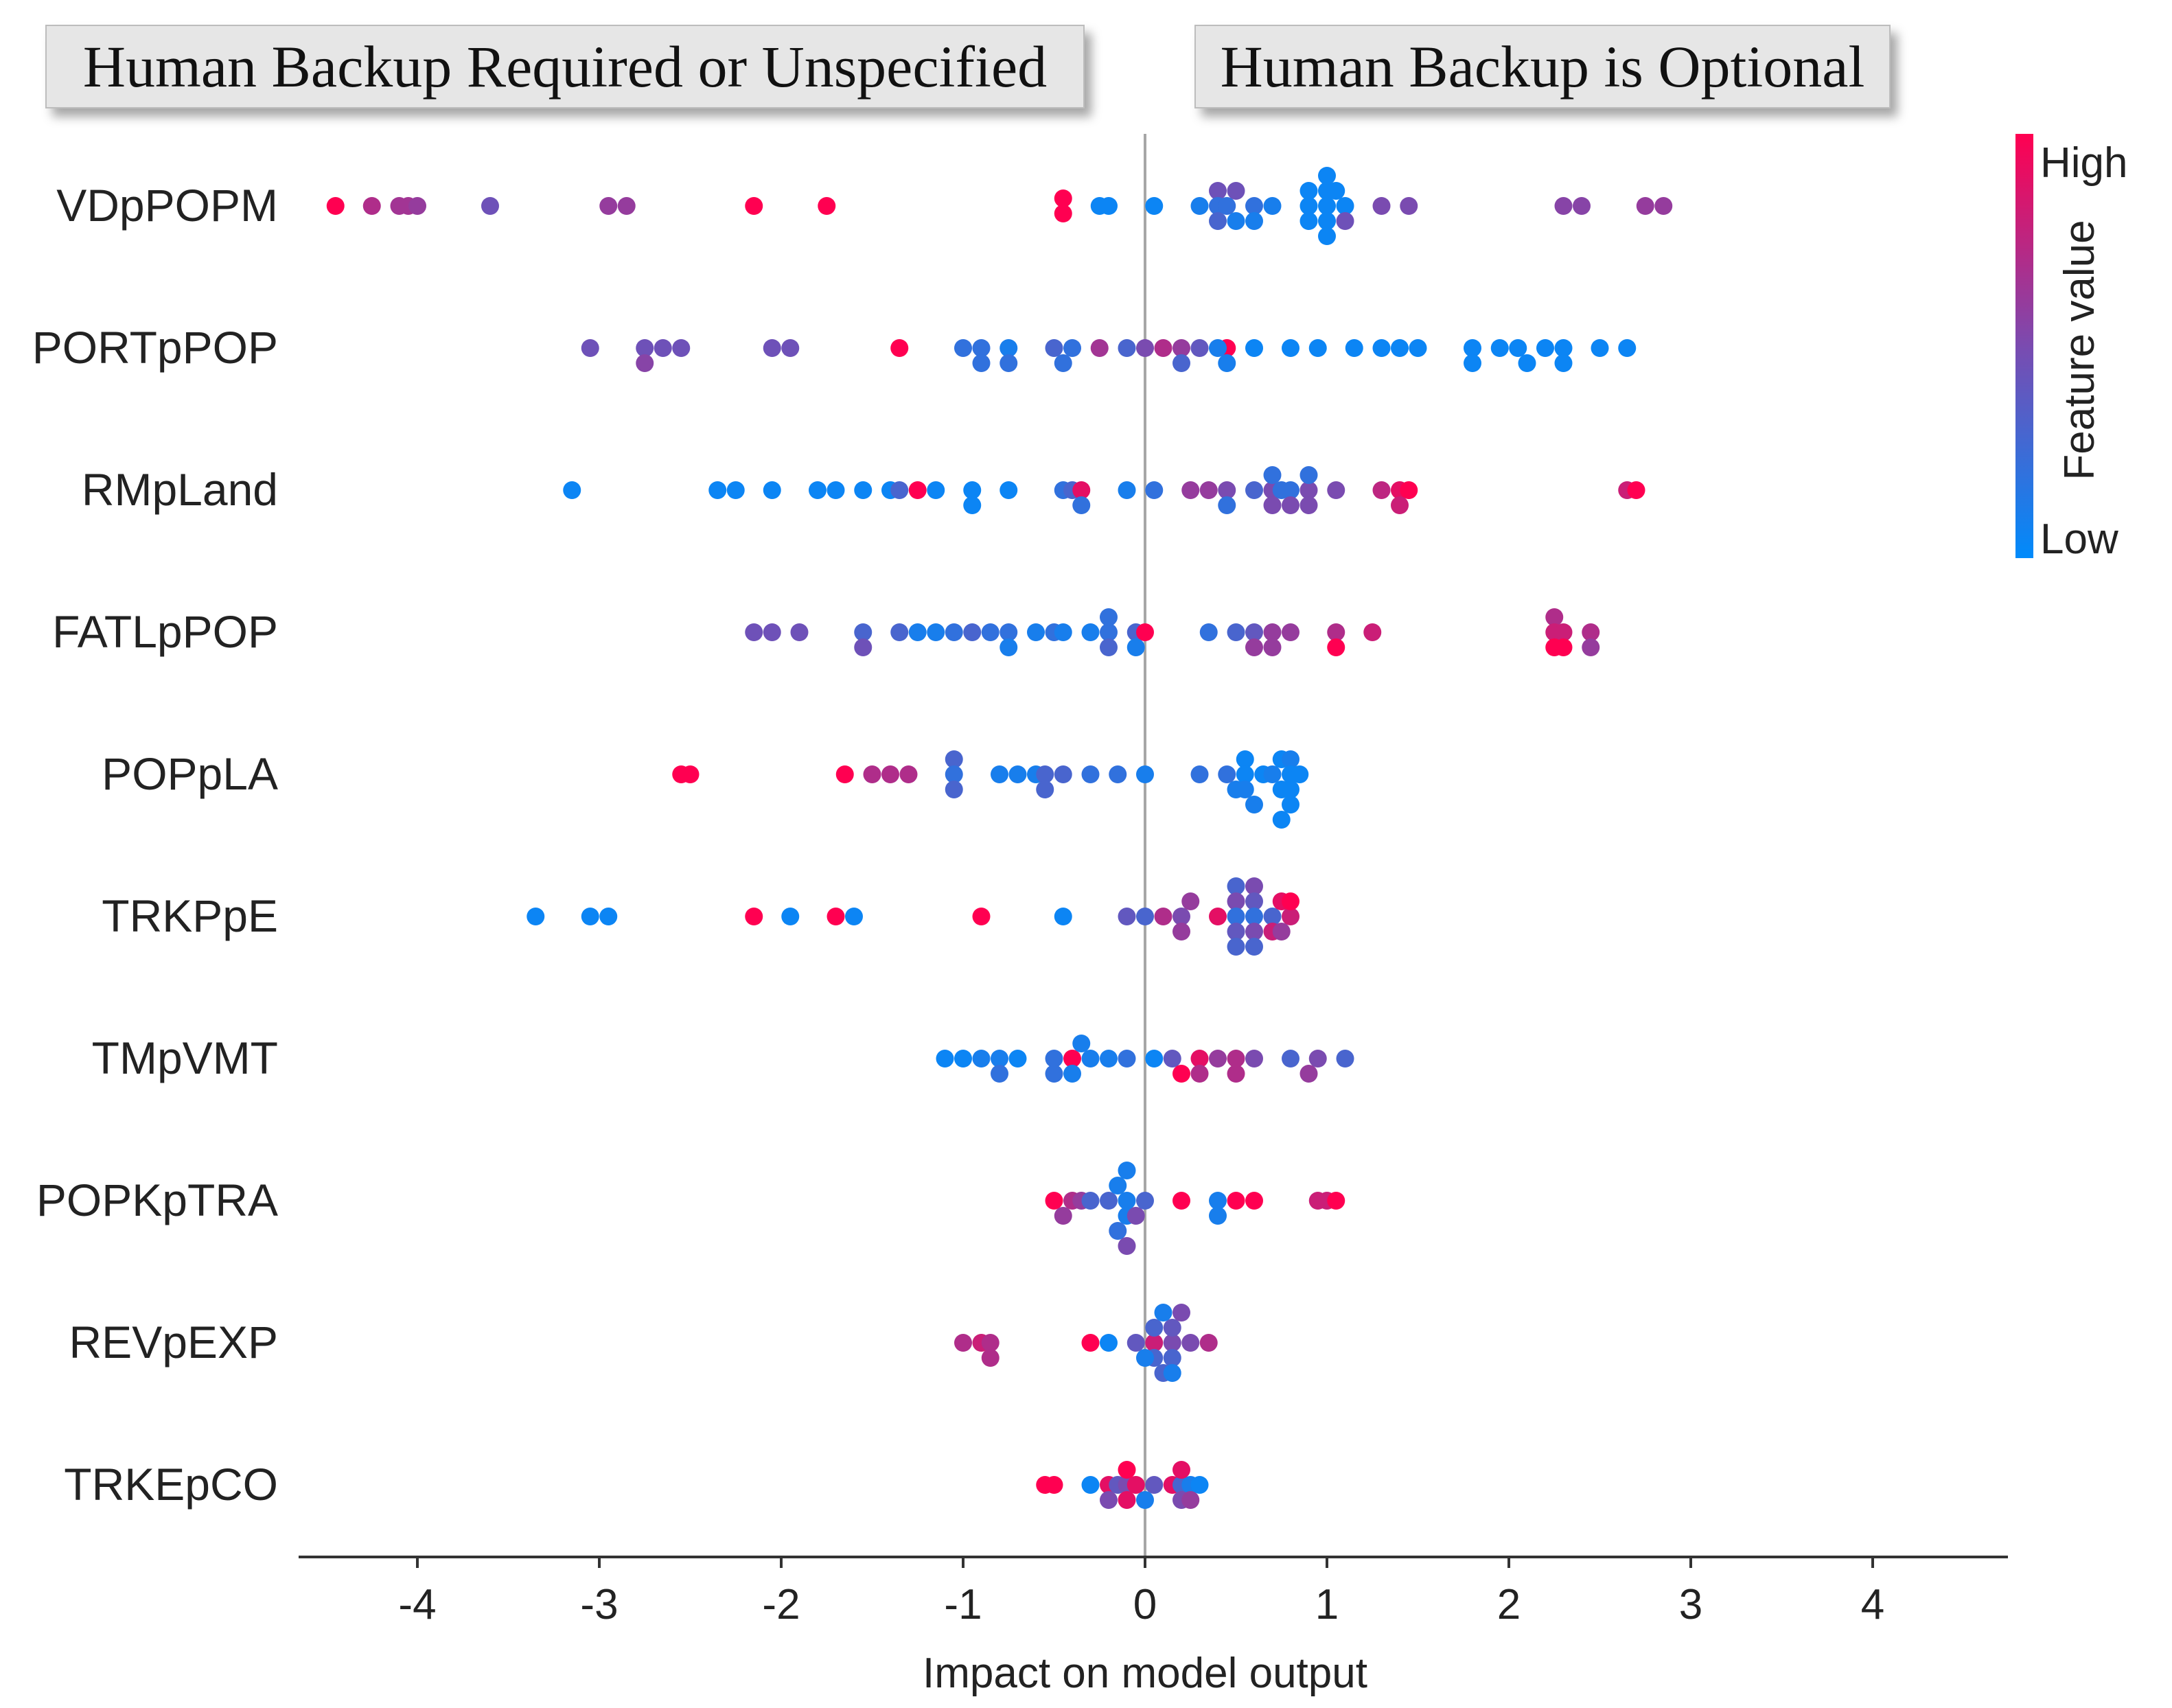 The image size is (2172, 1708). What do you see at coordinates (417, 1604) in the screenshot?
I see `x-tick-label: -4` at bounding box center [417, 1604].